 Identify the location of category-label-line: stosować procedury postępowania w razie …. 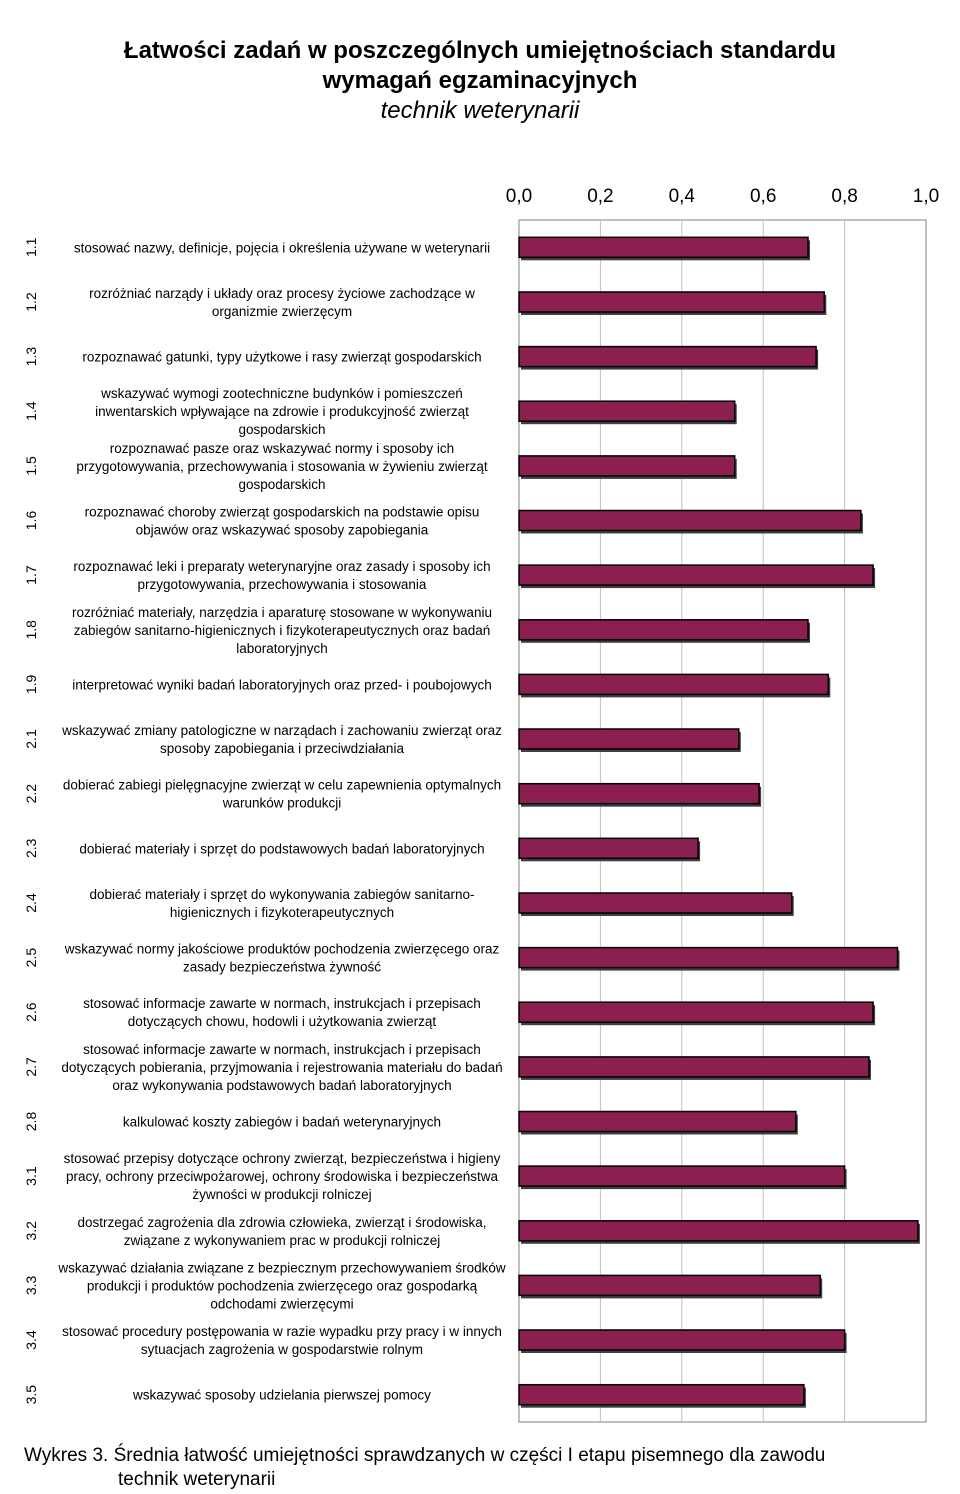
(282, 1331).